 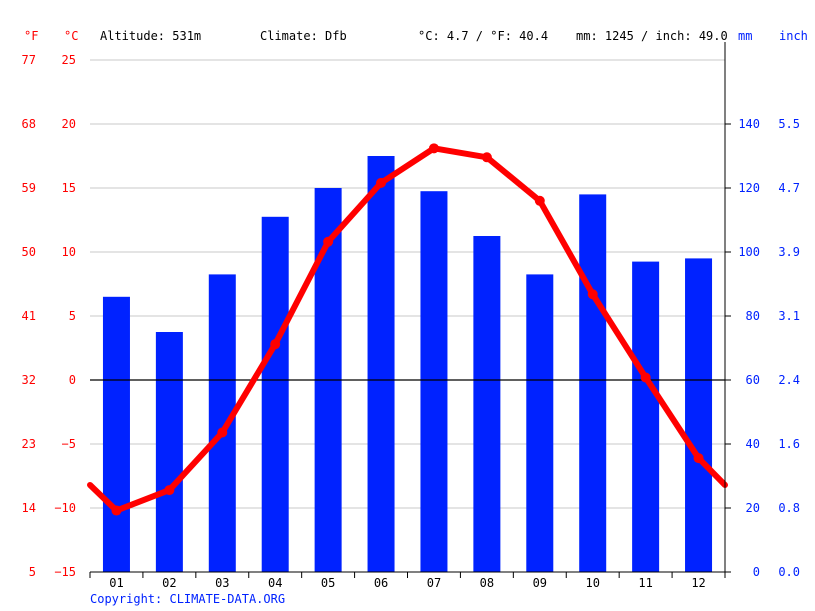 What do you see at coordinates (169, 583) in the screenshot?
I see `tick-x-02: 02` at bounding box center [169, 583].